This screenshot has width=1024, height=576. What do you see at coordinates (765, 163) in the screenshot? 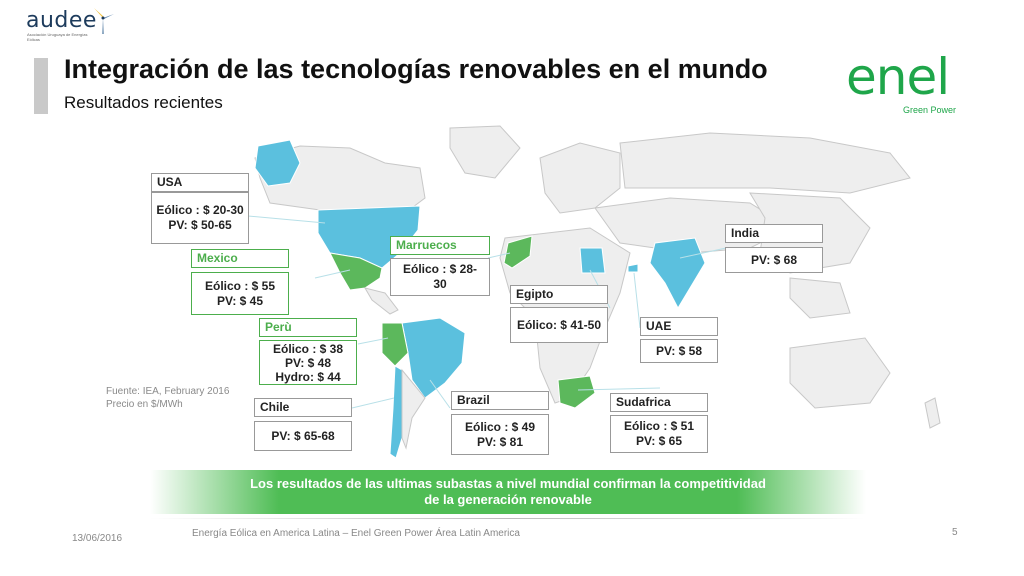
I see `map-russia` at bounding box center [765, 163].